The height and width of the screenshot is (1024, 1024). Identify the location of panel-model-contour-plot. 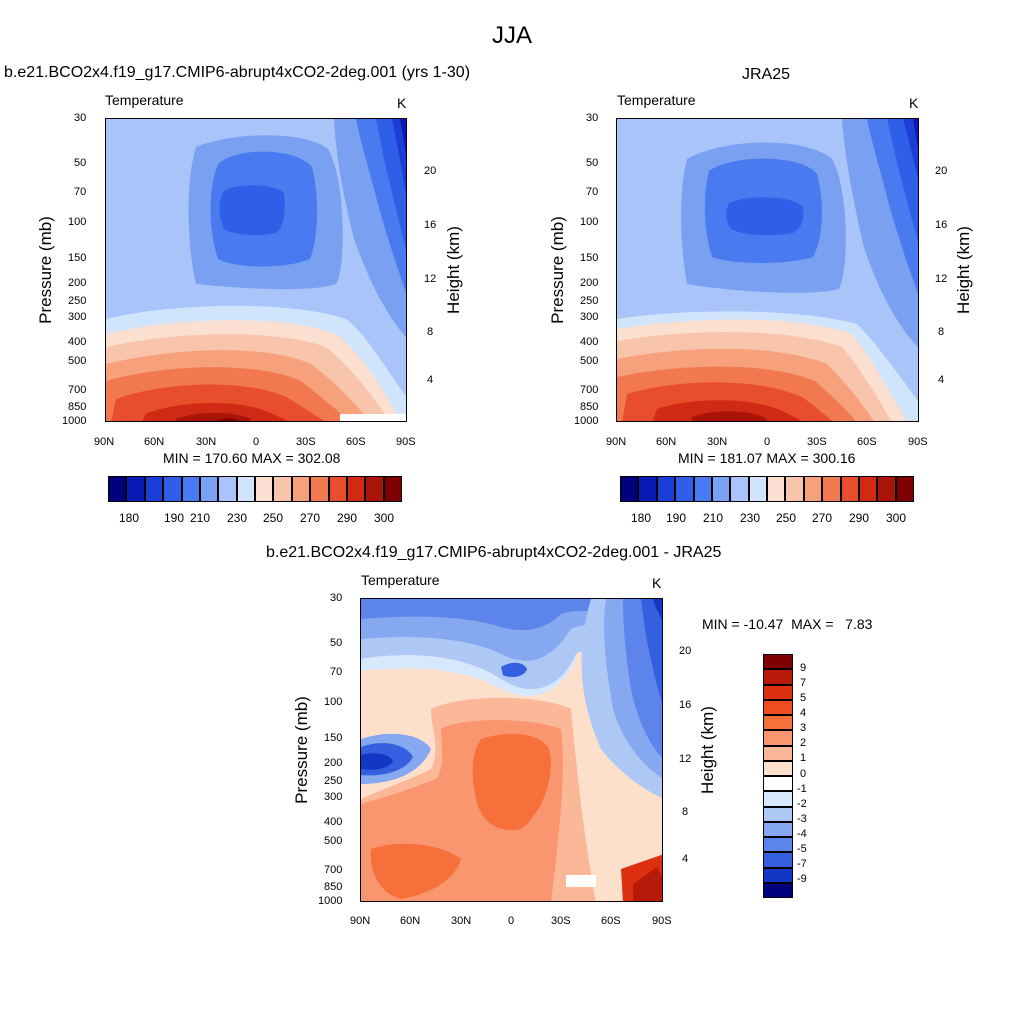
(256, 270).